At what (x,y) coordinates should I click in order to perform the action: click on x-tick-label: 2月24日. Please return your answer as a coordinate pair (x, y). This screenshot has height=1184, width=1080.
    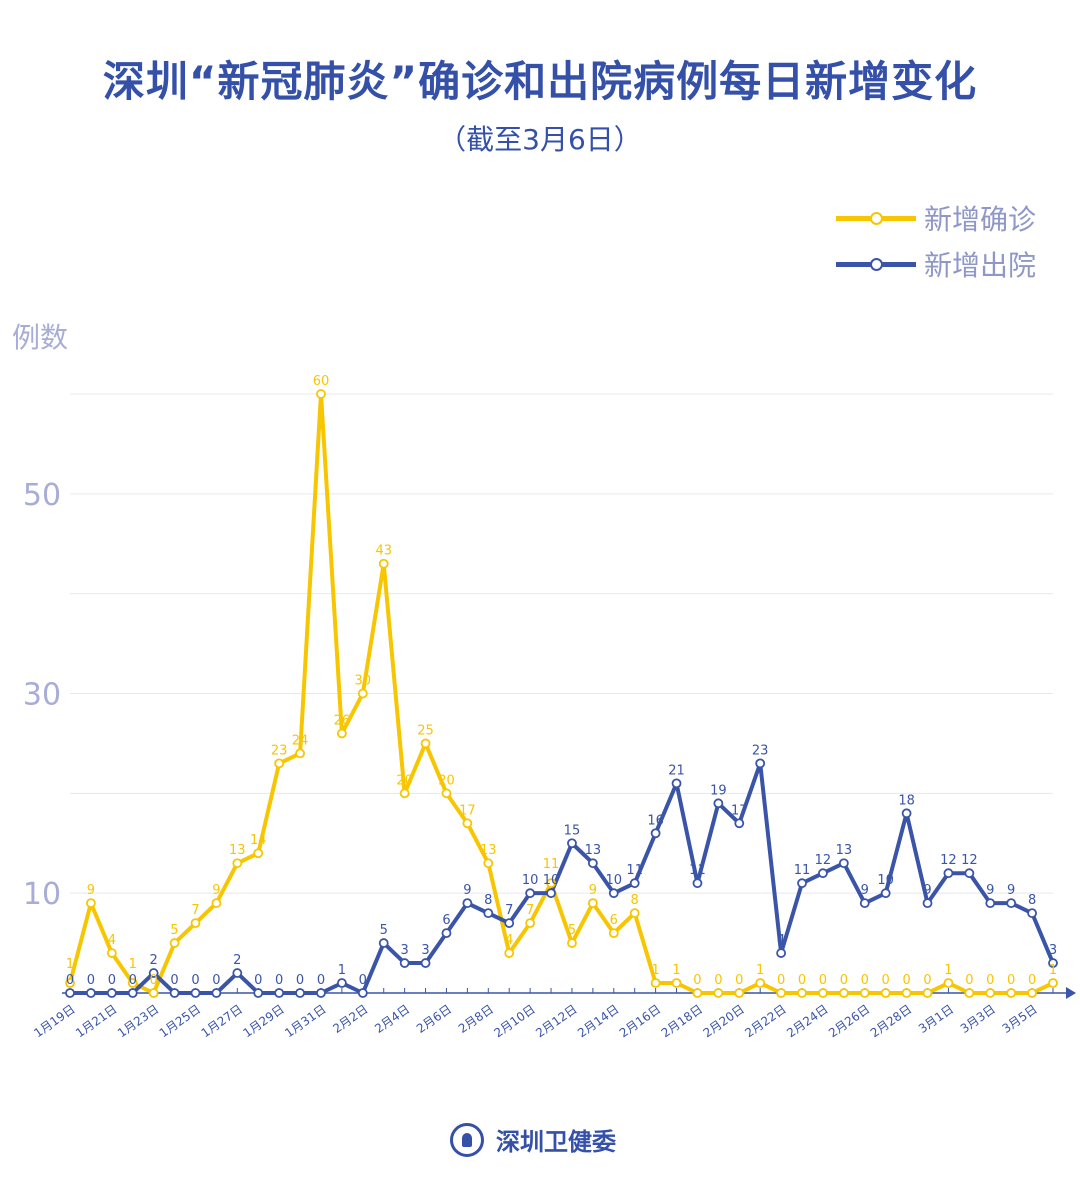
    Looking at the image, I should click on (807, 1021).